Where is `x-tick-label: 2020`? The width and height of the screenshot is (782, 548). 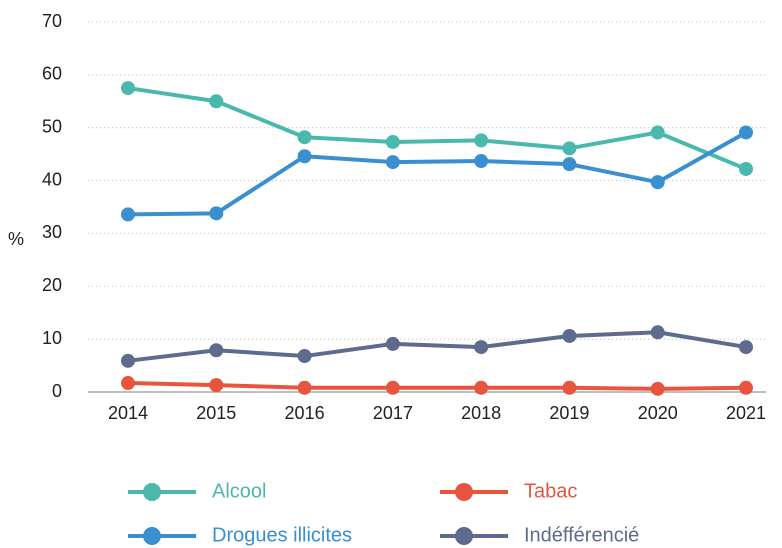 x-tick-label: 2020 is located at coordinates (658, 413).